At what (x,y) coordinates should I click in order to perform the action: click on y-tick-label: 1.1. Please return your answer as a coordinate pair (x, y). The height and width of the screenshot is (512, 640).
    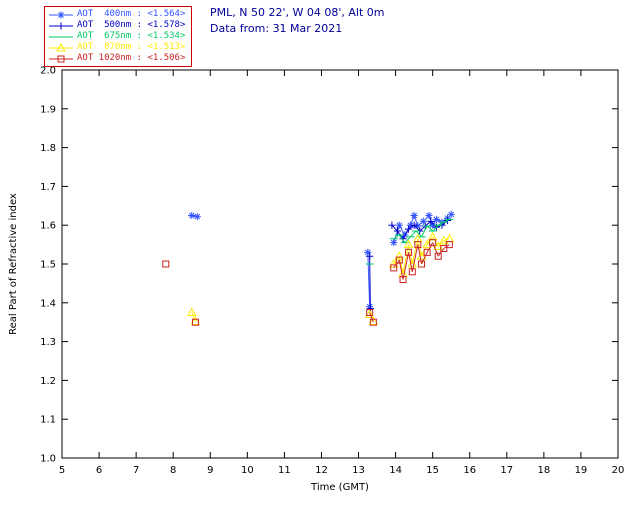
    Looking at the image, I should click on (48, 420).